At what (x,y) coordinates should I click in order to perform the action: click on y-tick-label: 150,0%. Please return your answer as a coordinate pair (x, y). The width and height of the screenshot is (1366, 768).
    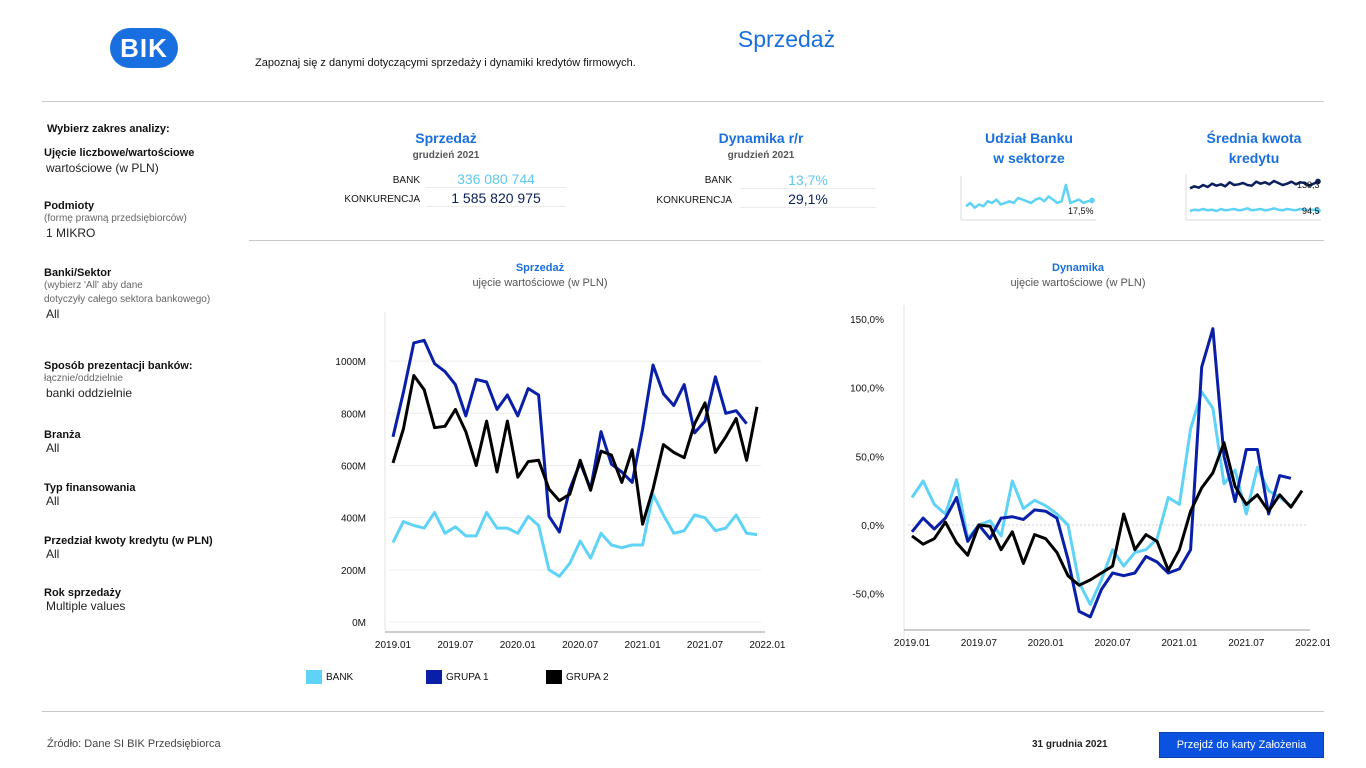
    Looking at the image, I should click on (867, 320).